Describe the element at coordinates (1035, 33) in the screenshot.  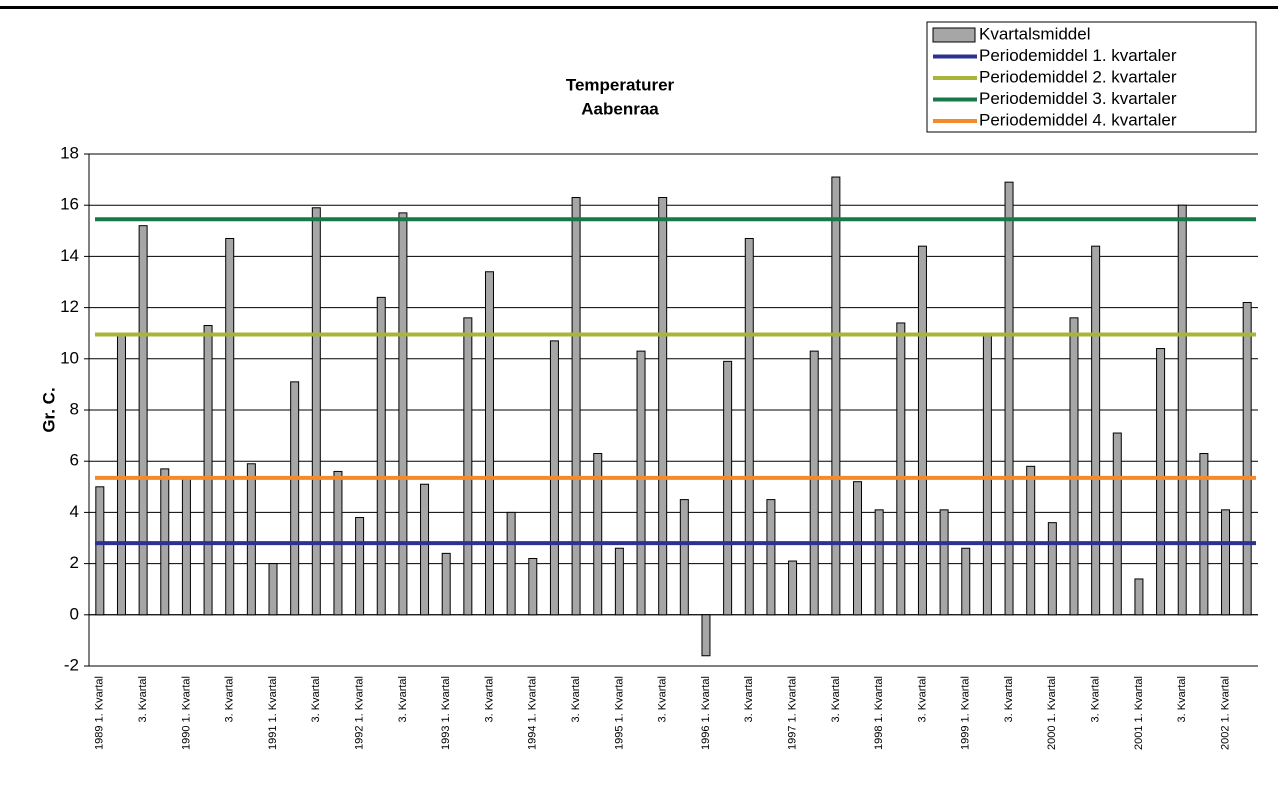
I see `legend-label: Kvartalsmiddel` at that location.